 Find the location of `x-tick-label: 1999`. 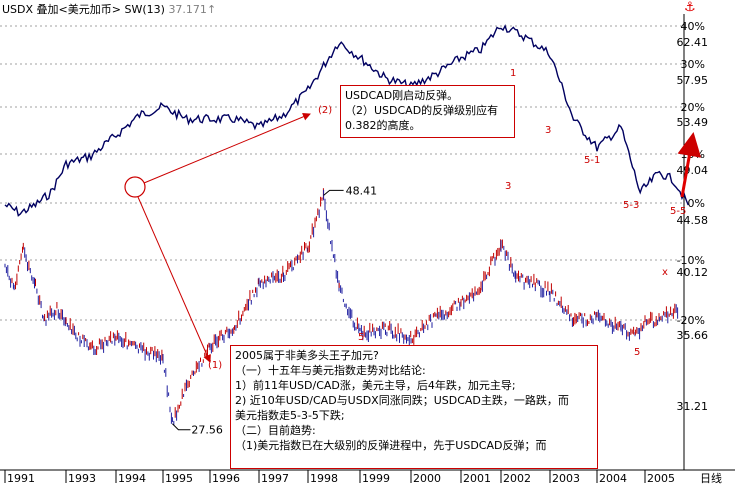

x-tick-label: 1999 is located at coordinates (376, 478).